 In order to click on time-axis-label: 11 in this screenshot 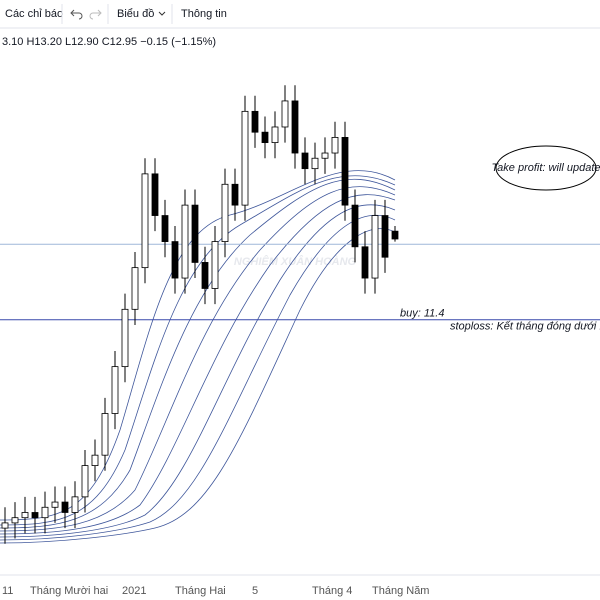, I will do `click(7, 591)`.